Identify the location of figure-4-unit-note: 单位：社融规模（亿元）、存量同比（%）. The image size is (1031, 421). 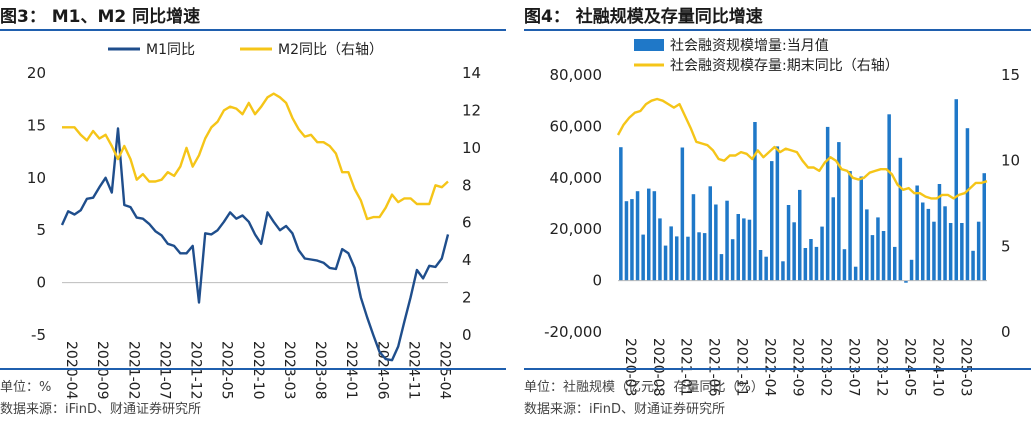
(644, 387).